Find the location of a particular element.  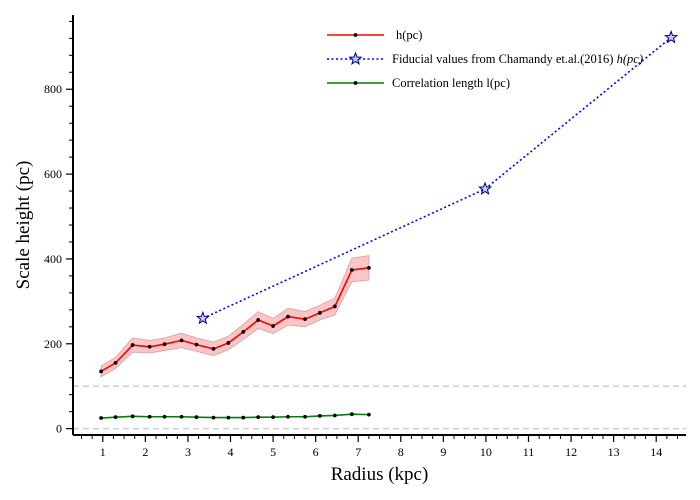

y-tick-label-600: 600 is located at coordinates (53, 174).